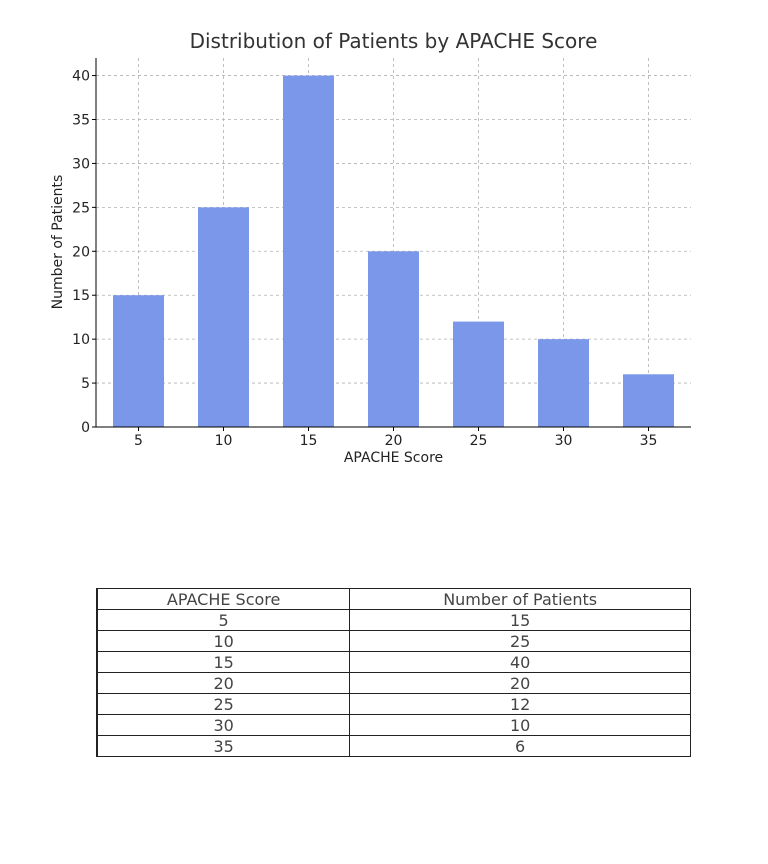 The image size is (768, 864). What do you see at coordinates (479, 441) in the screenshot?
I see `x-tick-label: 25` at bounding box center [479, 441].